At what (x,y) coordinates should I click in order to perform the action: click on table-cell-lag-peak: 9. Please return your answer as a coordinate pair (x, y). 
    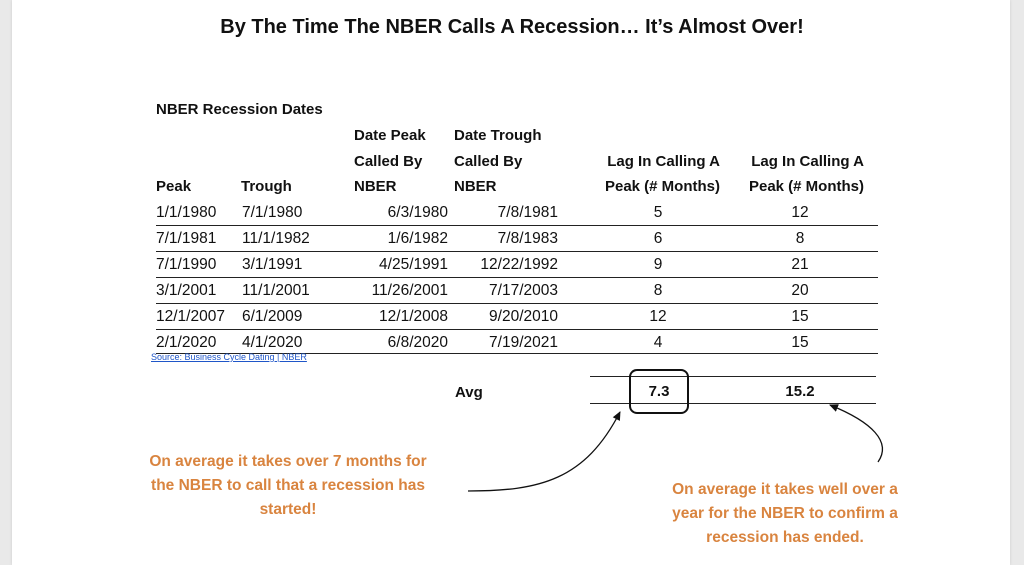
    Looking at the image, I should click on (658, 264).